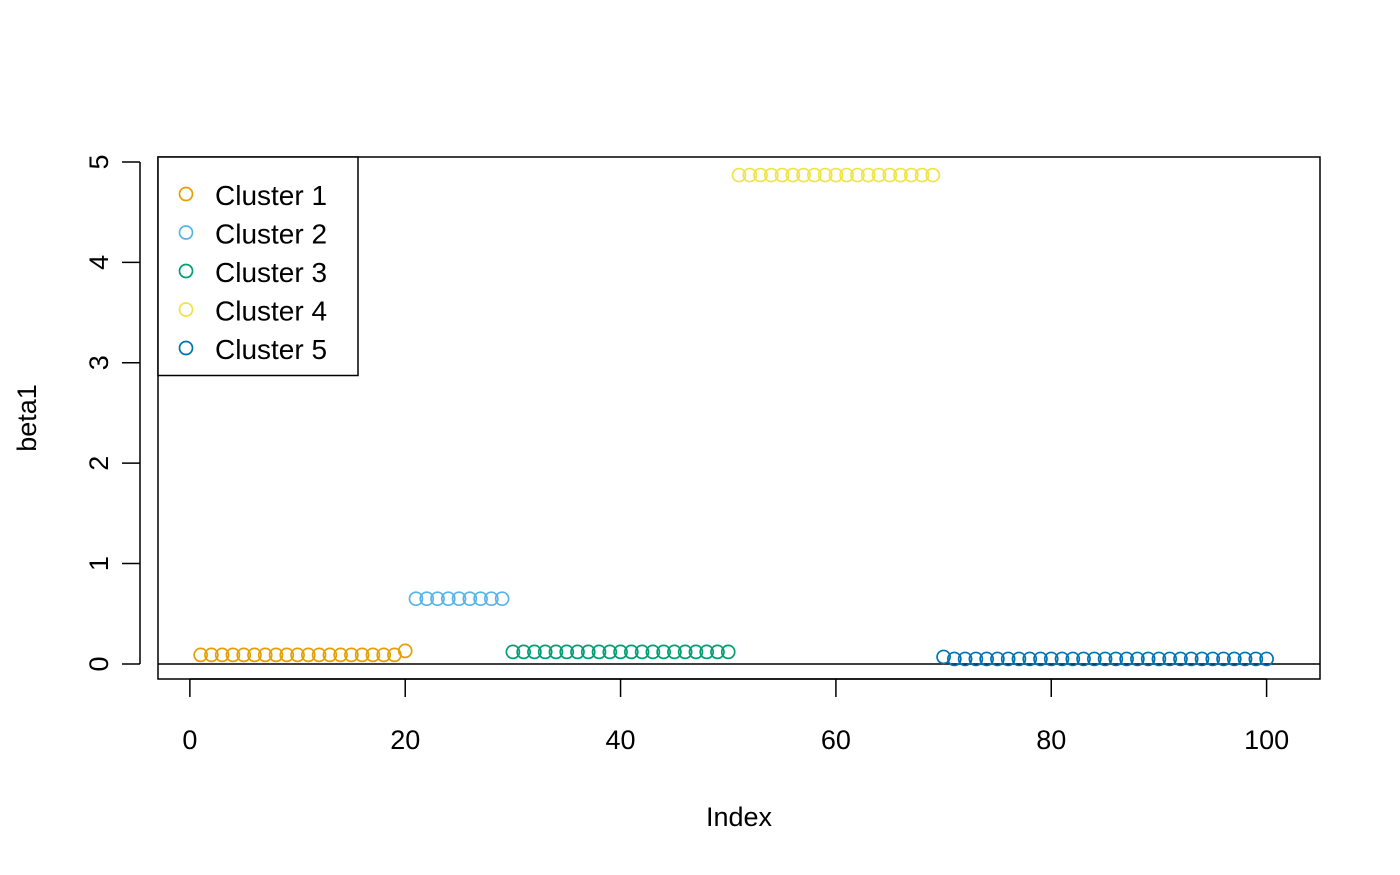 The height and width of the screenshot is (875, 1400). What do you see at coordinates (836, 740) in the screenshot?
I see `x-tick-label: 60` at bounding box center [836, 740].